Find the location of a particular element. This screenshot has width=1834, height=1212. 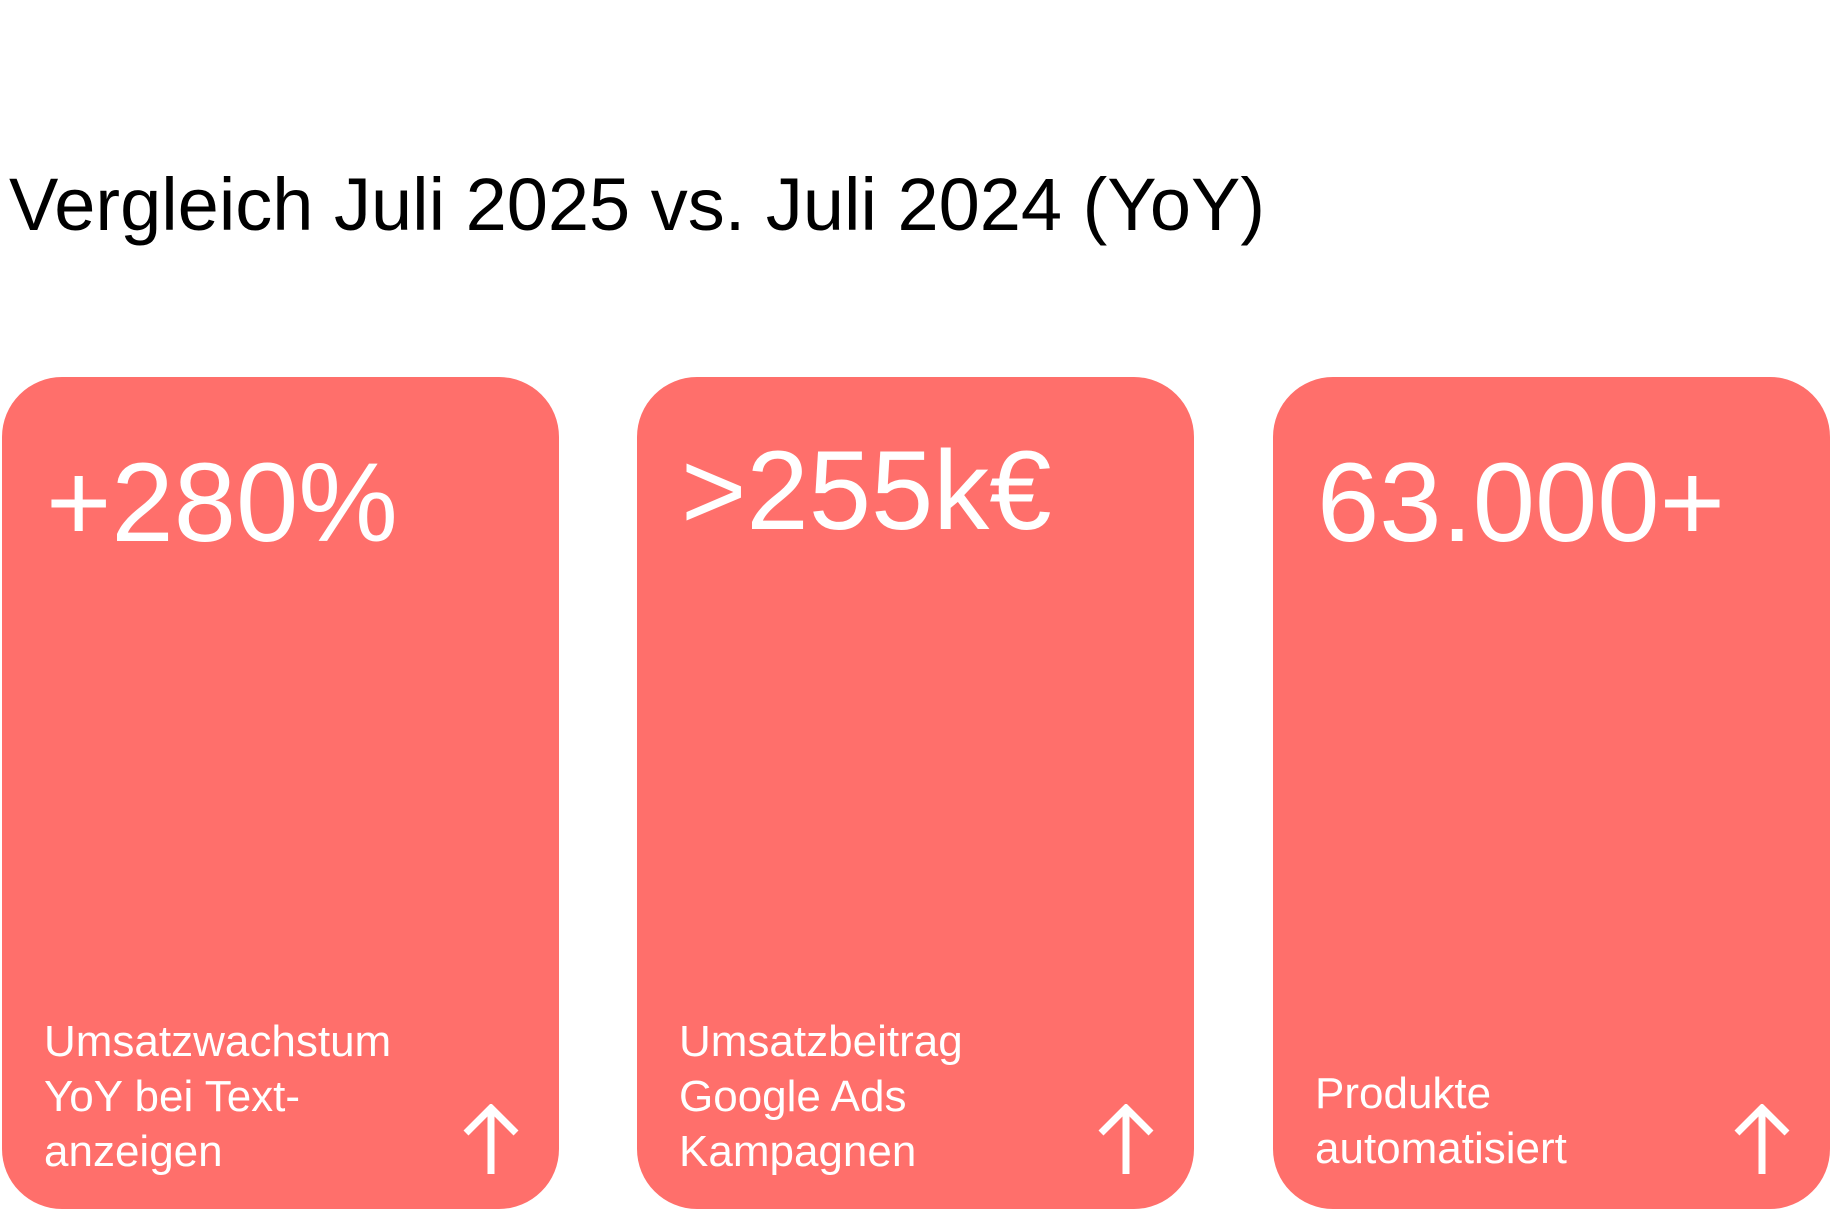

label-line: Umsatzwachstum is located at coordinates (218, 1041).